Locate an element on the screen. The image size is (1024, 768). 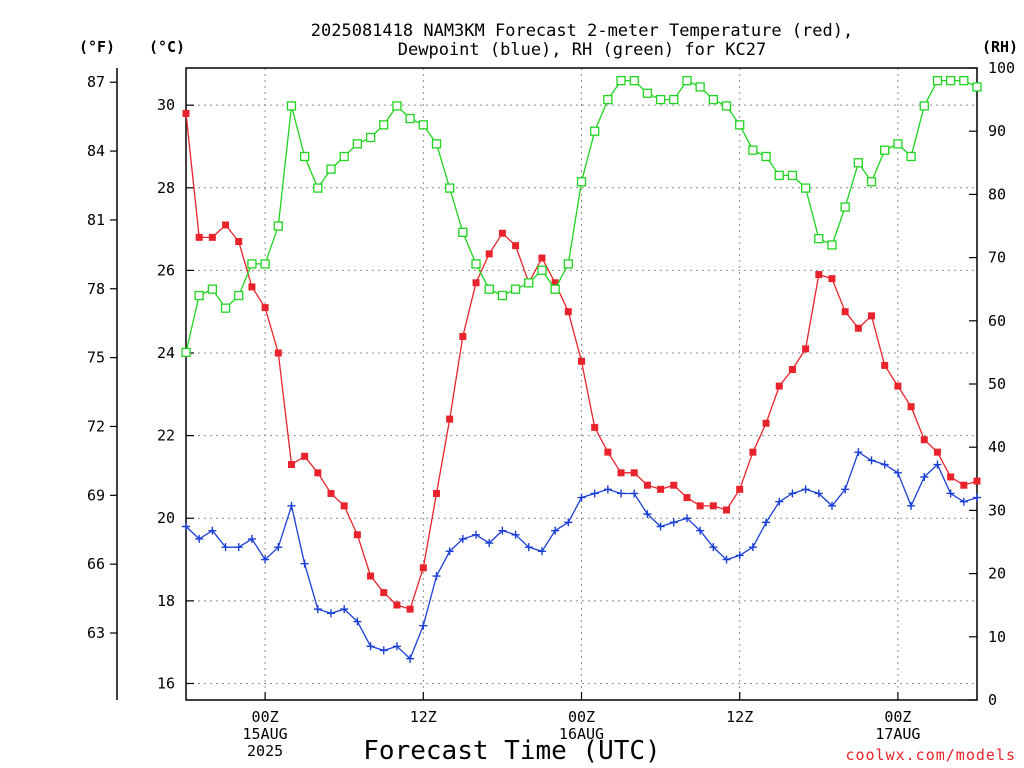
celsius-tick-label: 22 is located at coordinates (166, 436).